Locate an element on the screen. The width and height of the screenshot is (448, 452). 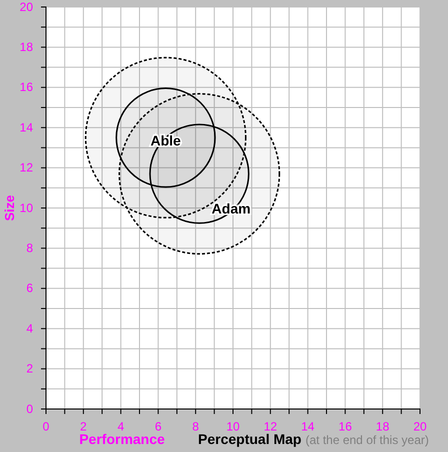
y-tick-label: 2 is located at coordinates (30, 369).